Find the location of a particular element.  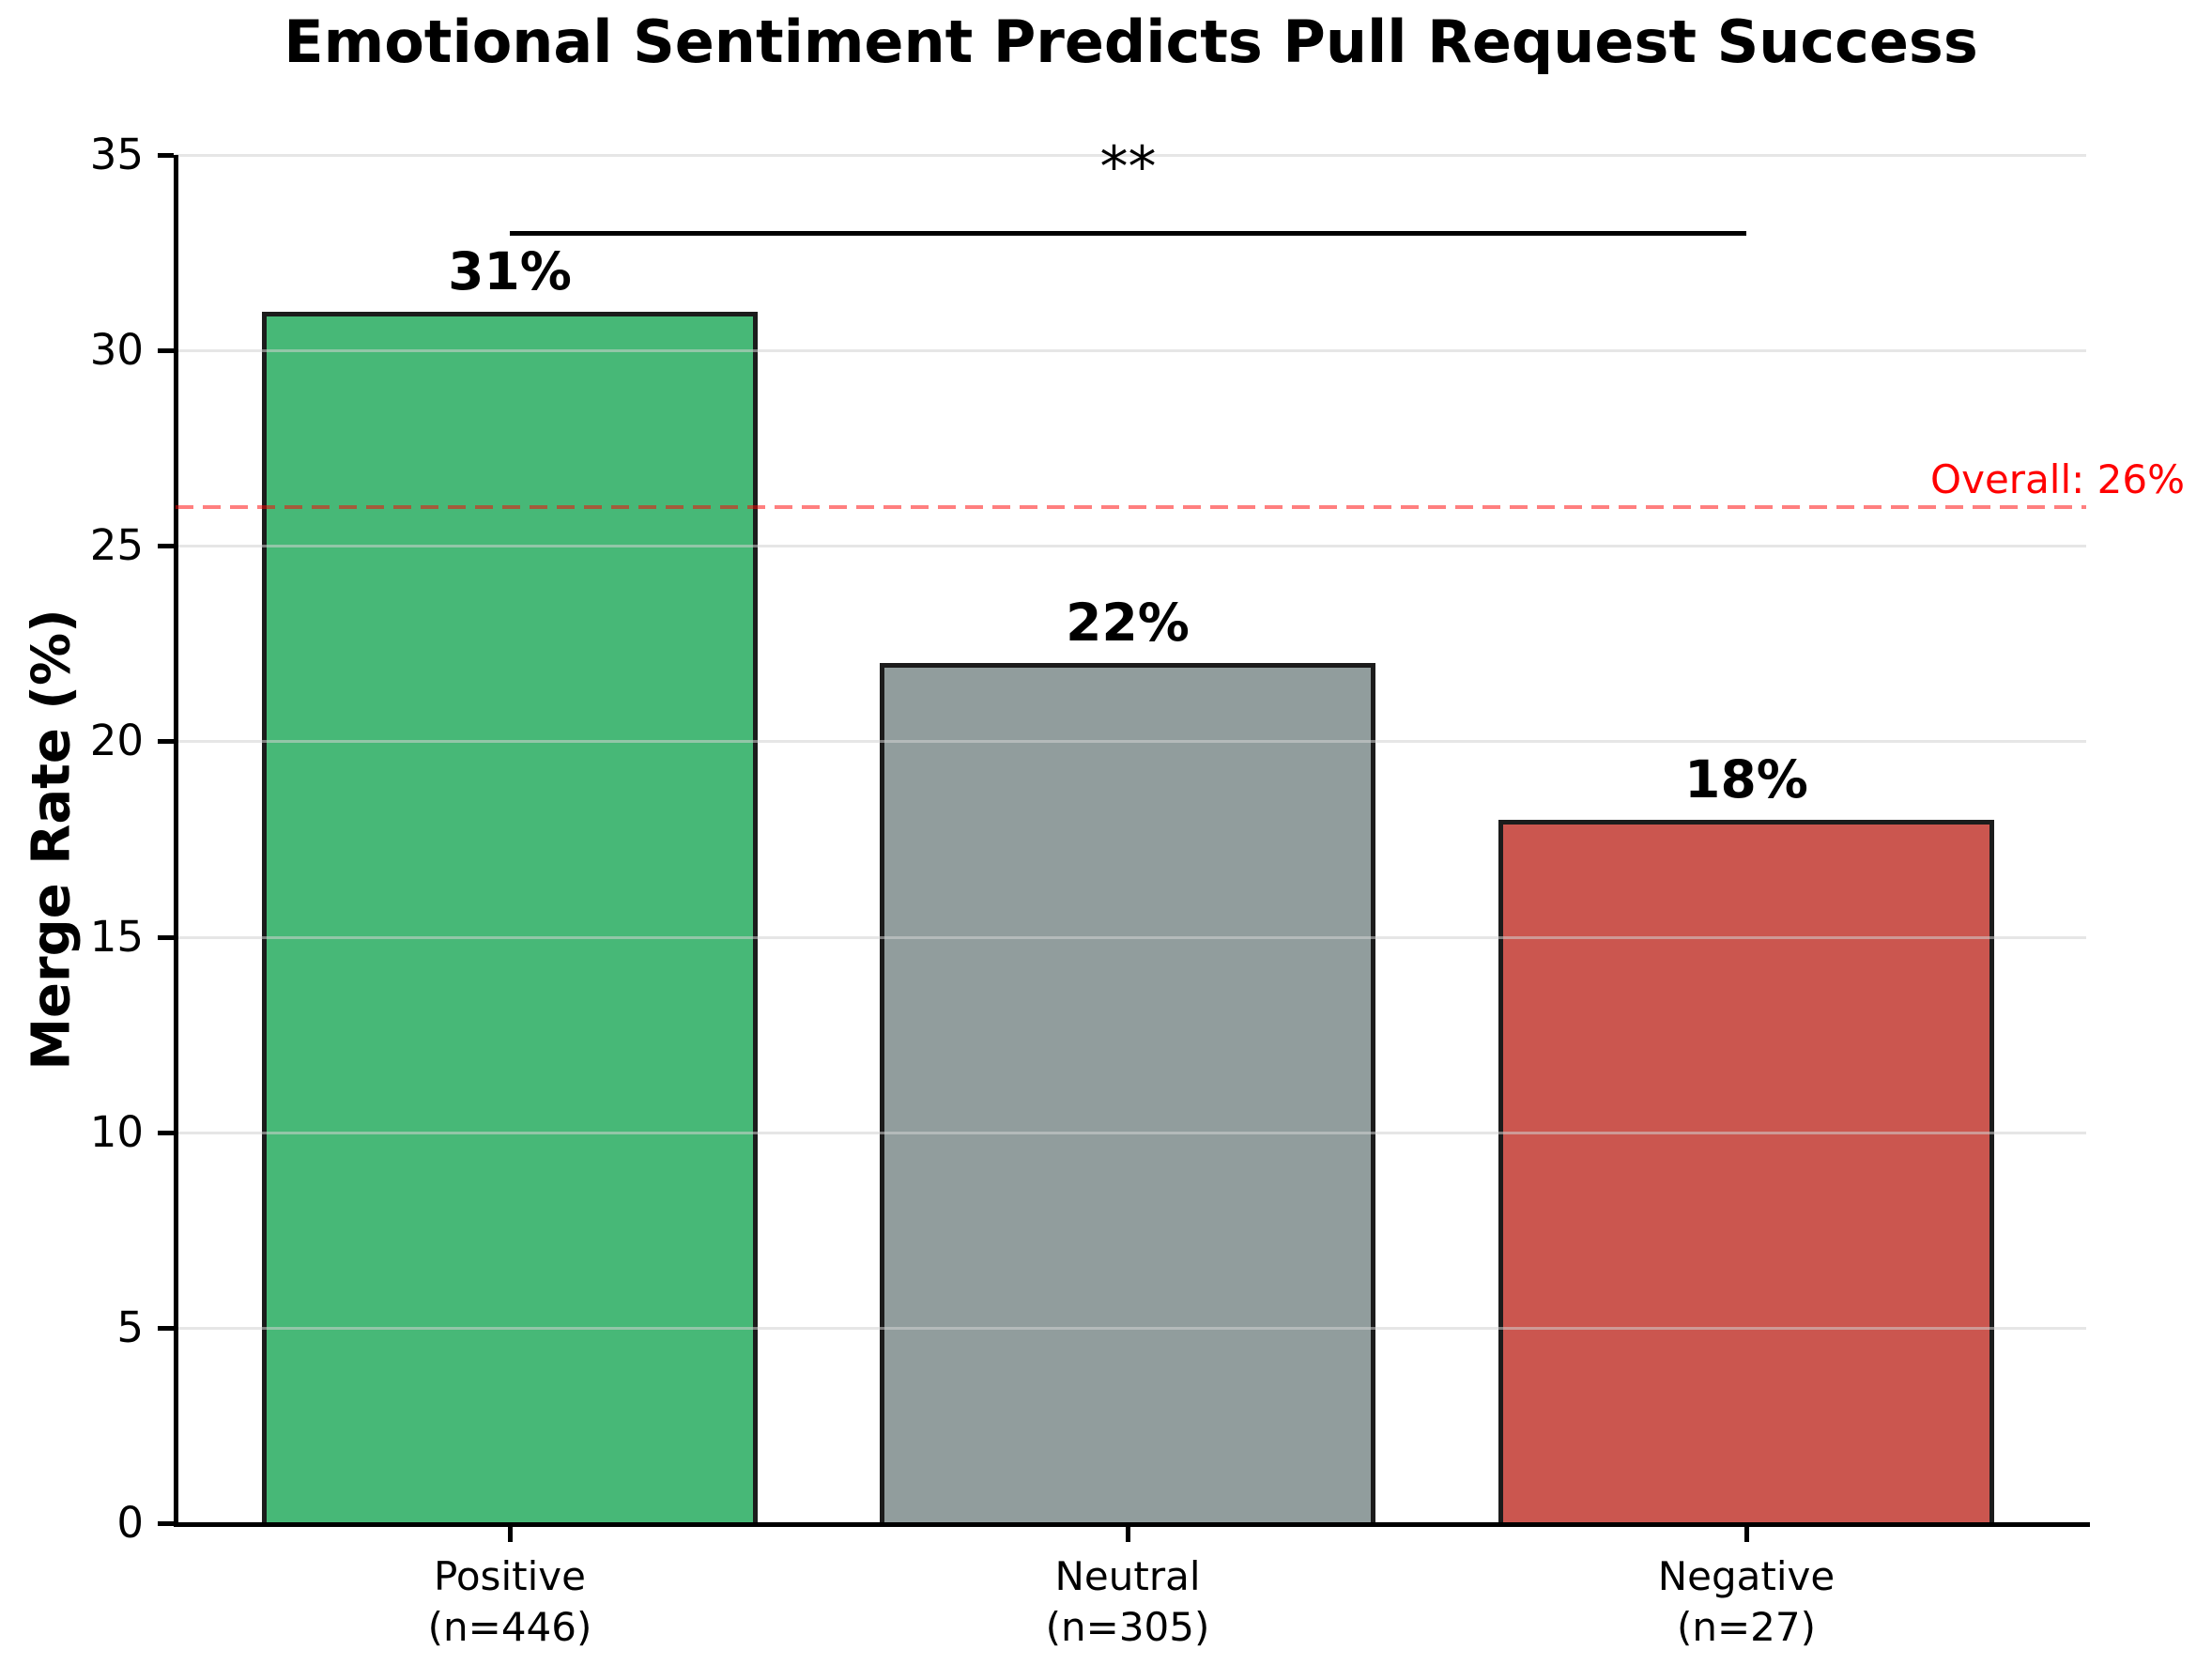

x-tick-label-neutral: Neutral (n=305) is located at coordinates (1127, 1601).